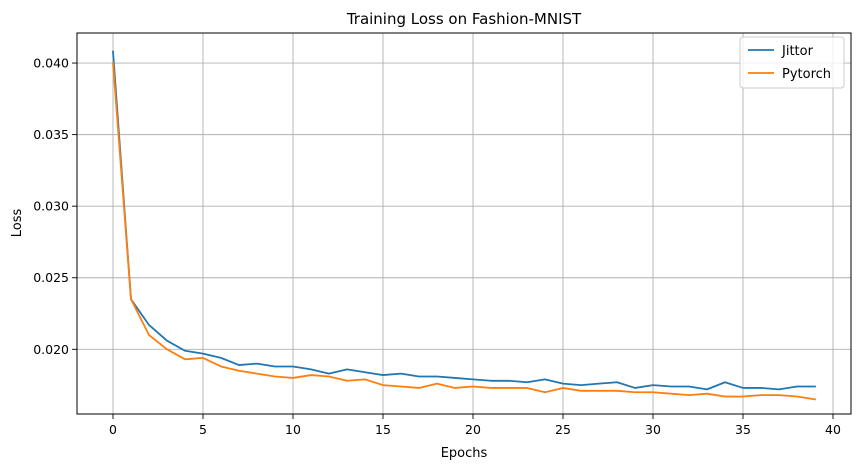 The width and height of the screenshot is (863, 470). I want to click on legend: Jittor Pytorch, so click(792, 62).